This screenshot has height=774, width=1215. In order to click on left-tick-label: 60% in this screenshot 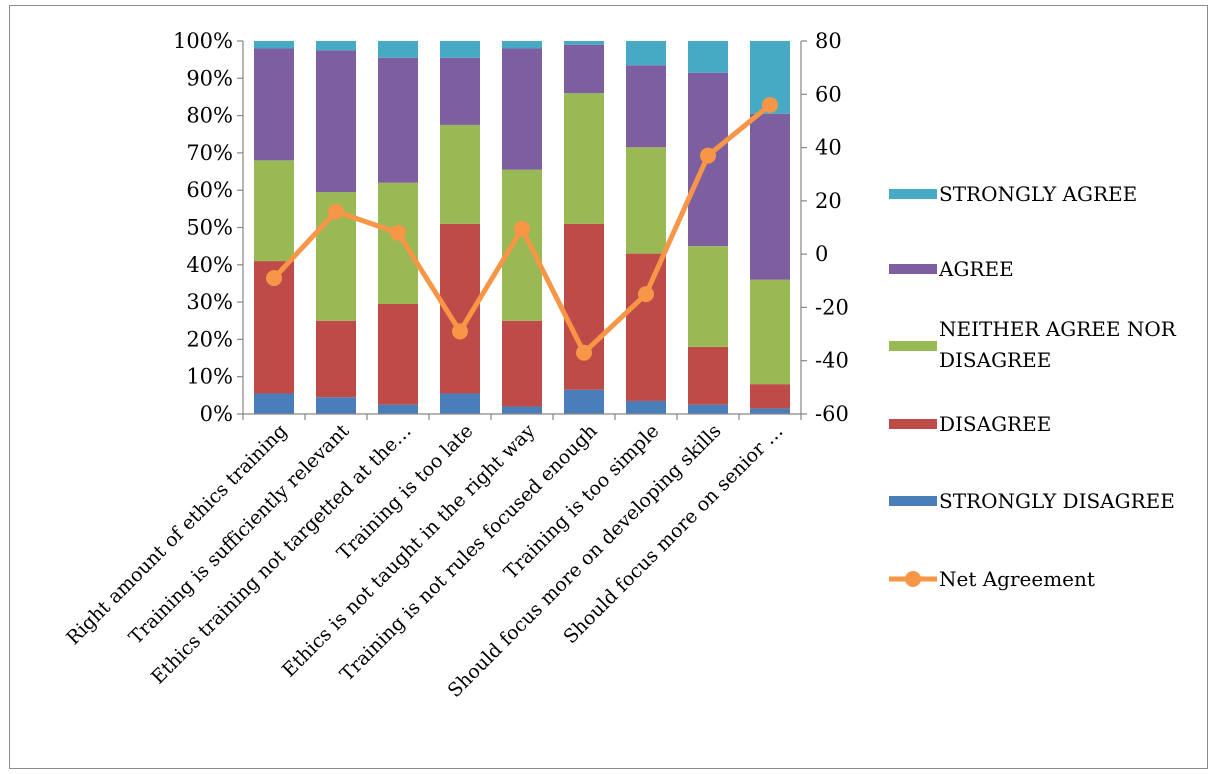, I will do `click(209, 190)`.